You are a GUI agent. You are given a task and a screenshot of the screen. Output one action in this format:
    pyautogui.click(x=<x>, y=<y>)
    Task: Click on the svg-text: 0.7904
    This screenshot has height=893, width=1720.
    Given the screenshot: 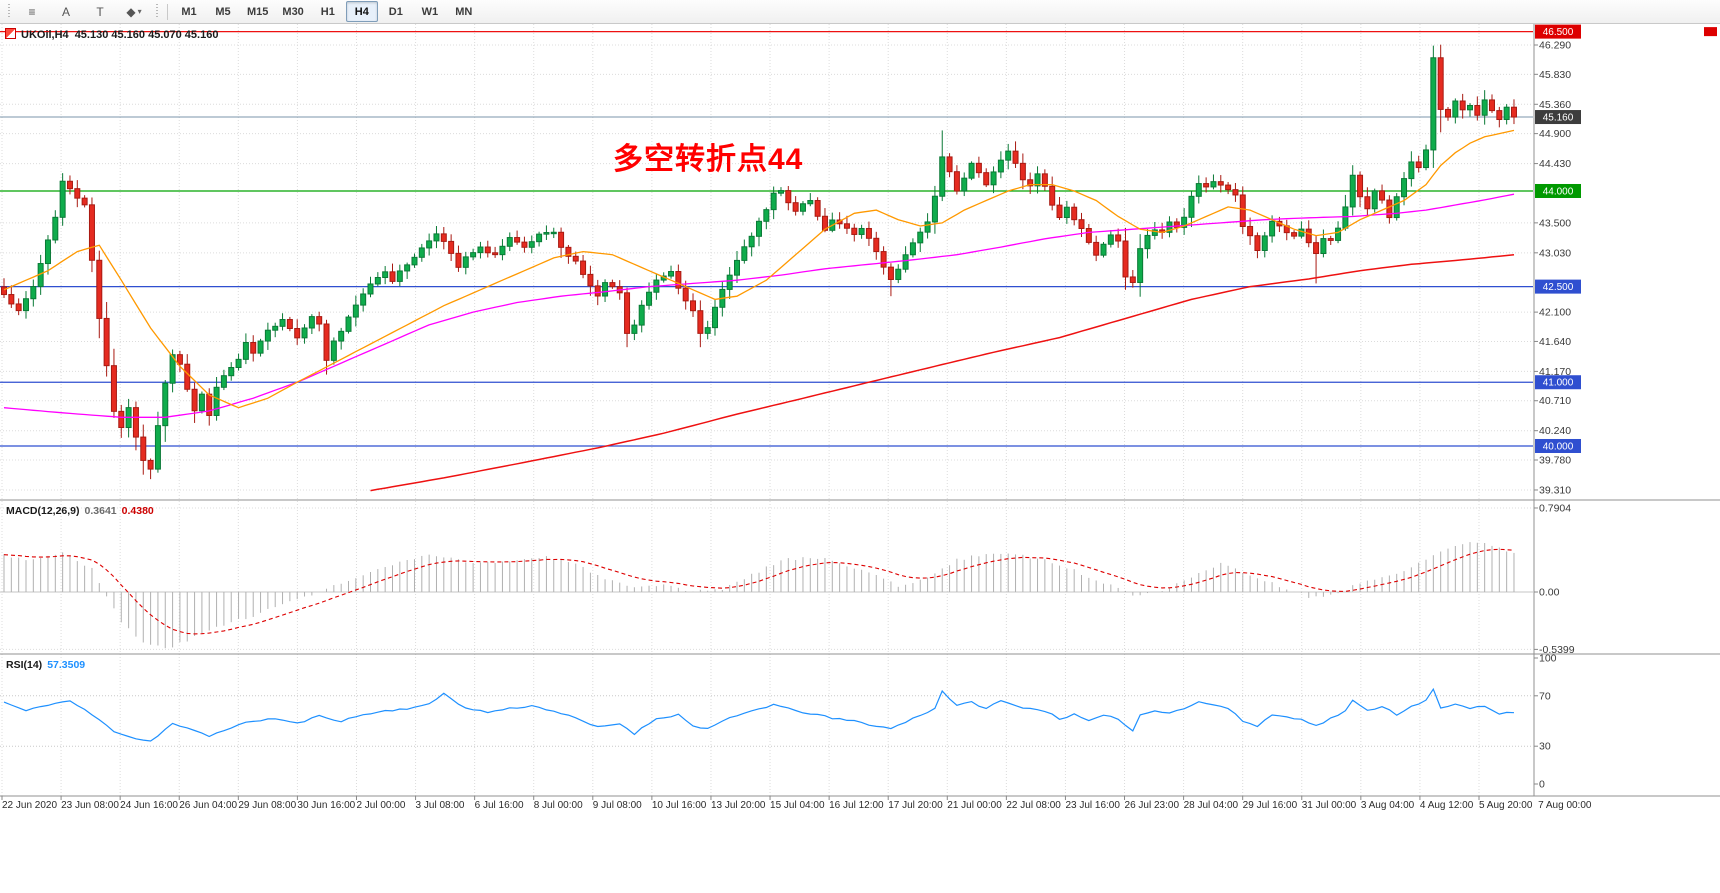 What is the action you would take?
    pyautogui.click(x=1555, y=508)
    